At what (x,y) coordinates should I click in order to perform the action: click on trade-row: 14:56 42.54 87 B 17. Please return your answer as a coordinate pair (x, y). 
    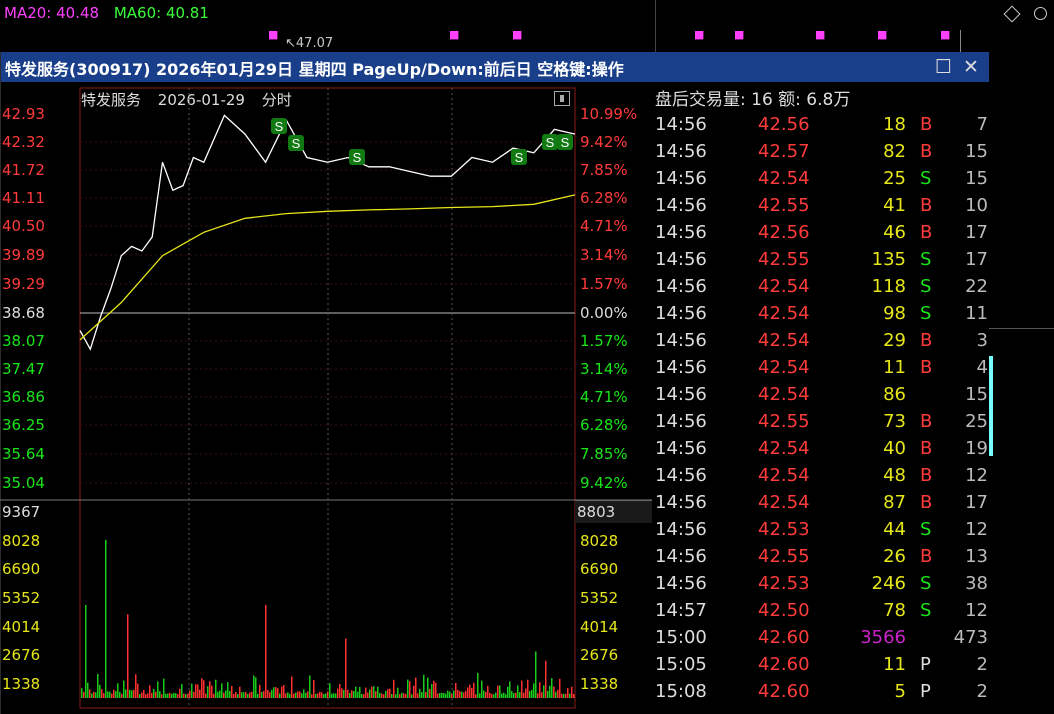
    Looking at the image, I should click on (820, 503).